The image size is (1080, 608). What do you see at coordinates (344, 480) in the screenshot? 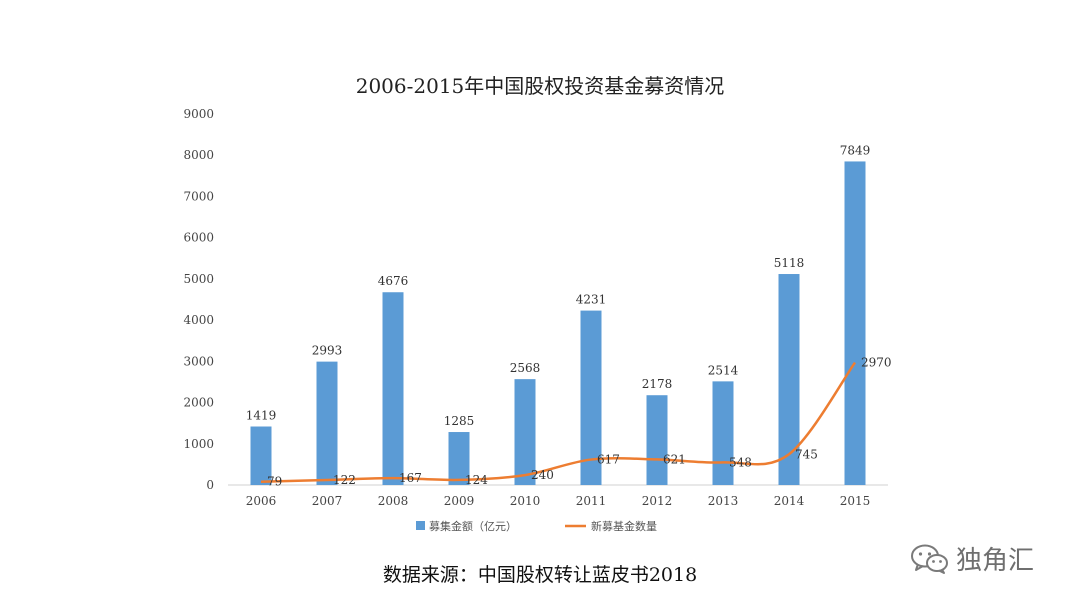
I see `line-value-label: 122` at bounding box center [344, 480].